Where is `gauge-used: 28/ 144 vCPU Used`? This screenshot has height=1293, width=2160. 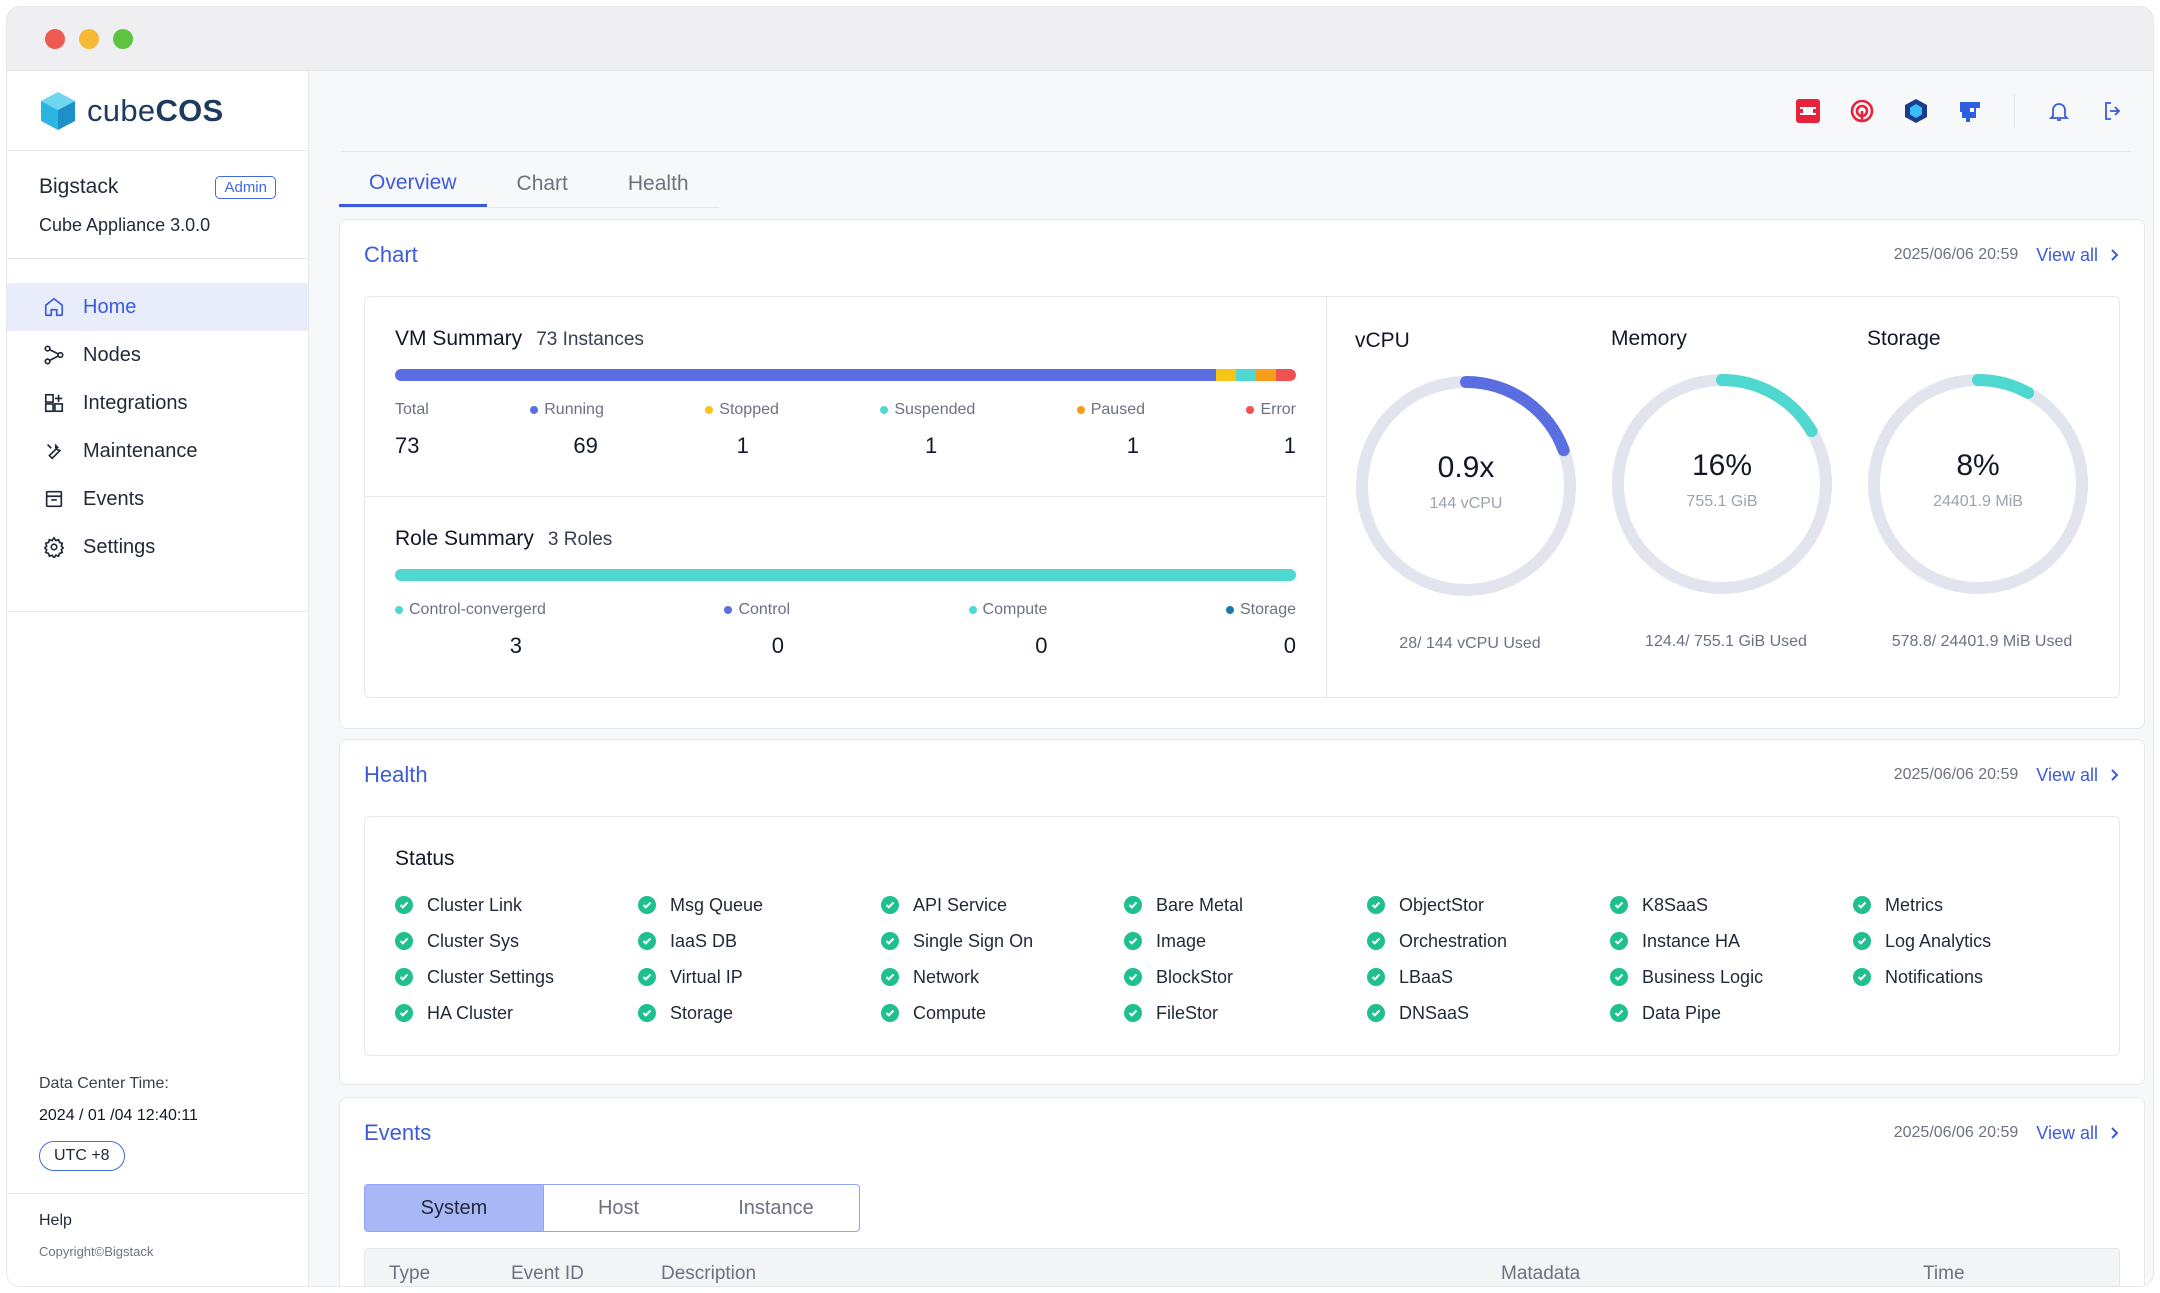 gauge-used: 28/ 144 vCPU Used is located at coordinates (1470, 643).